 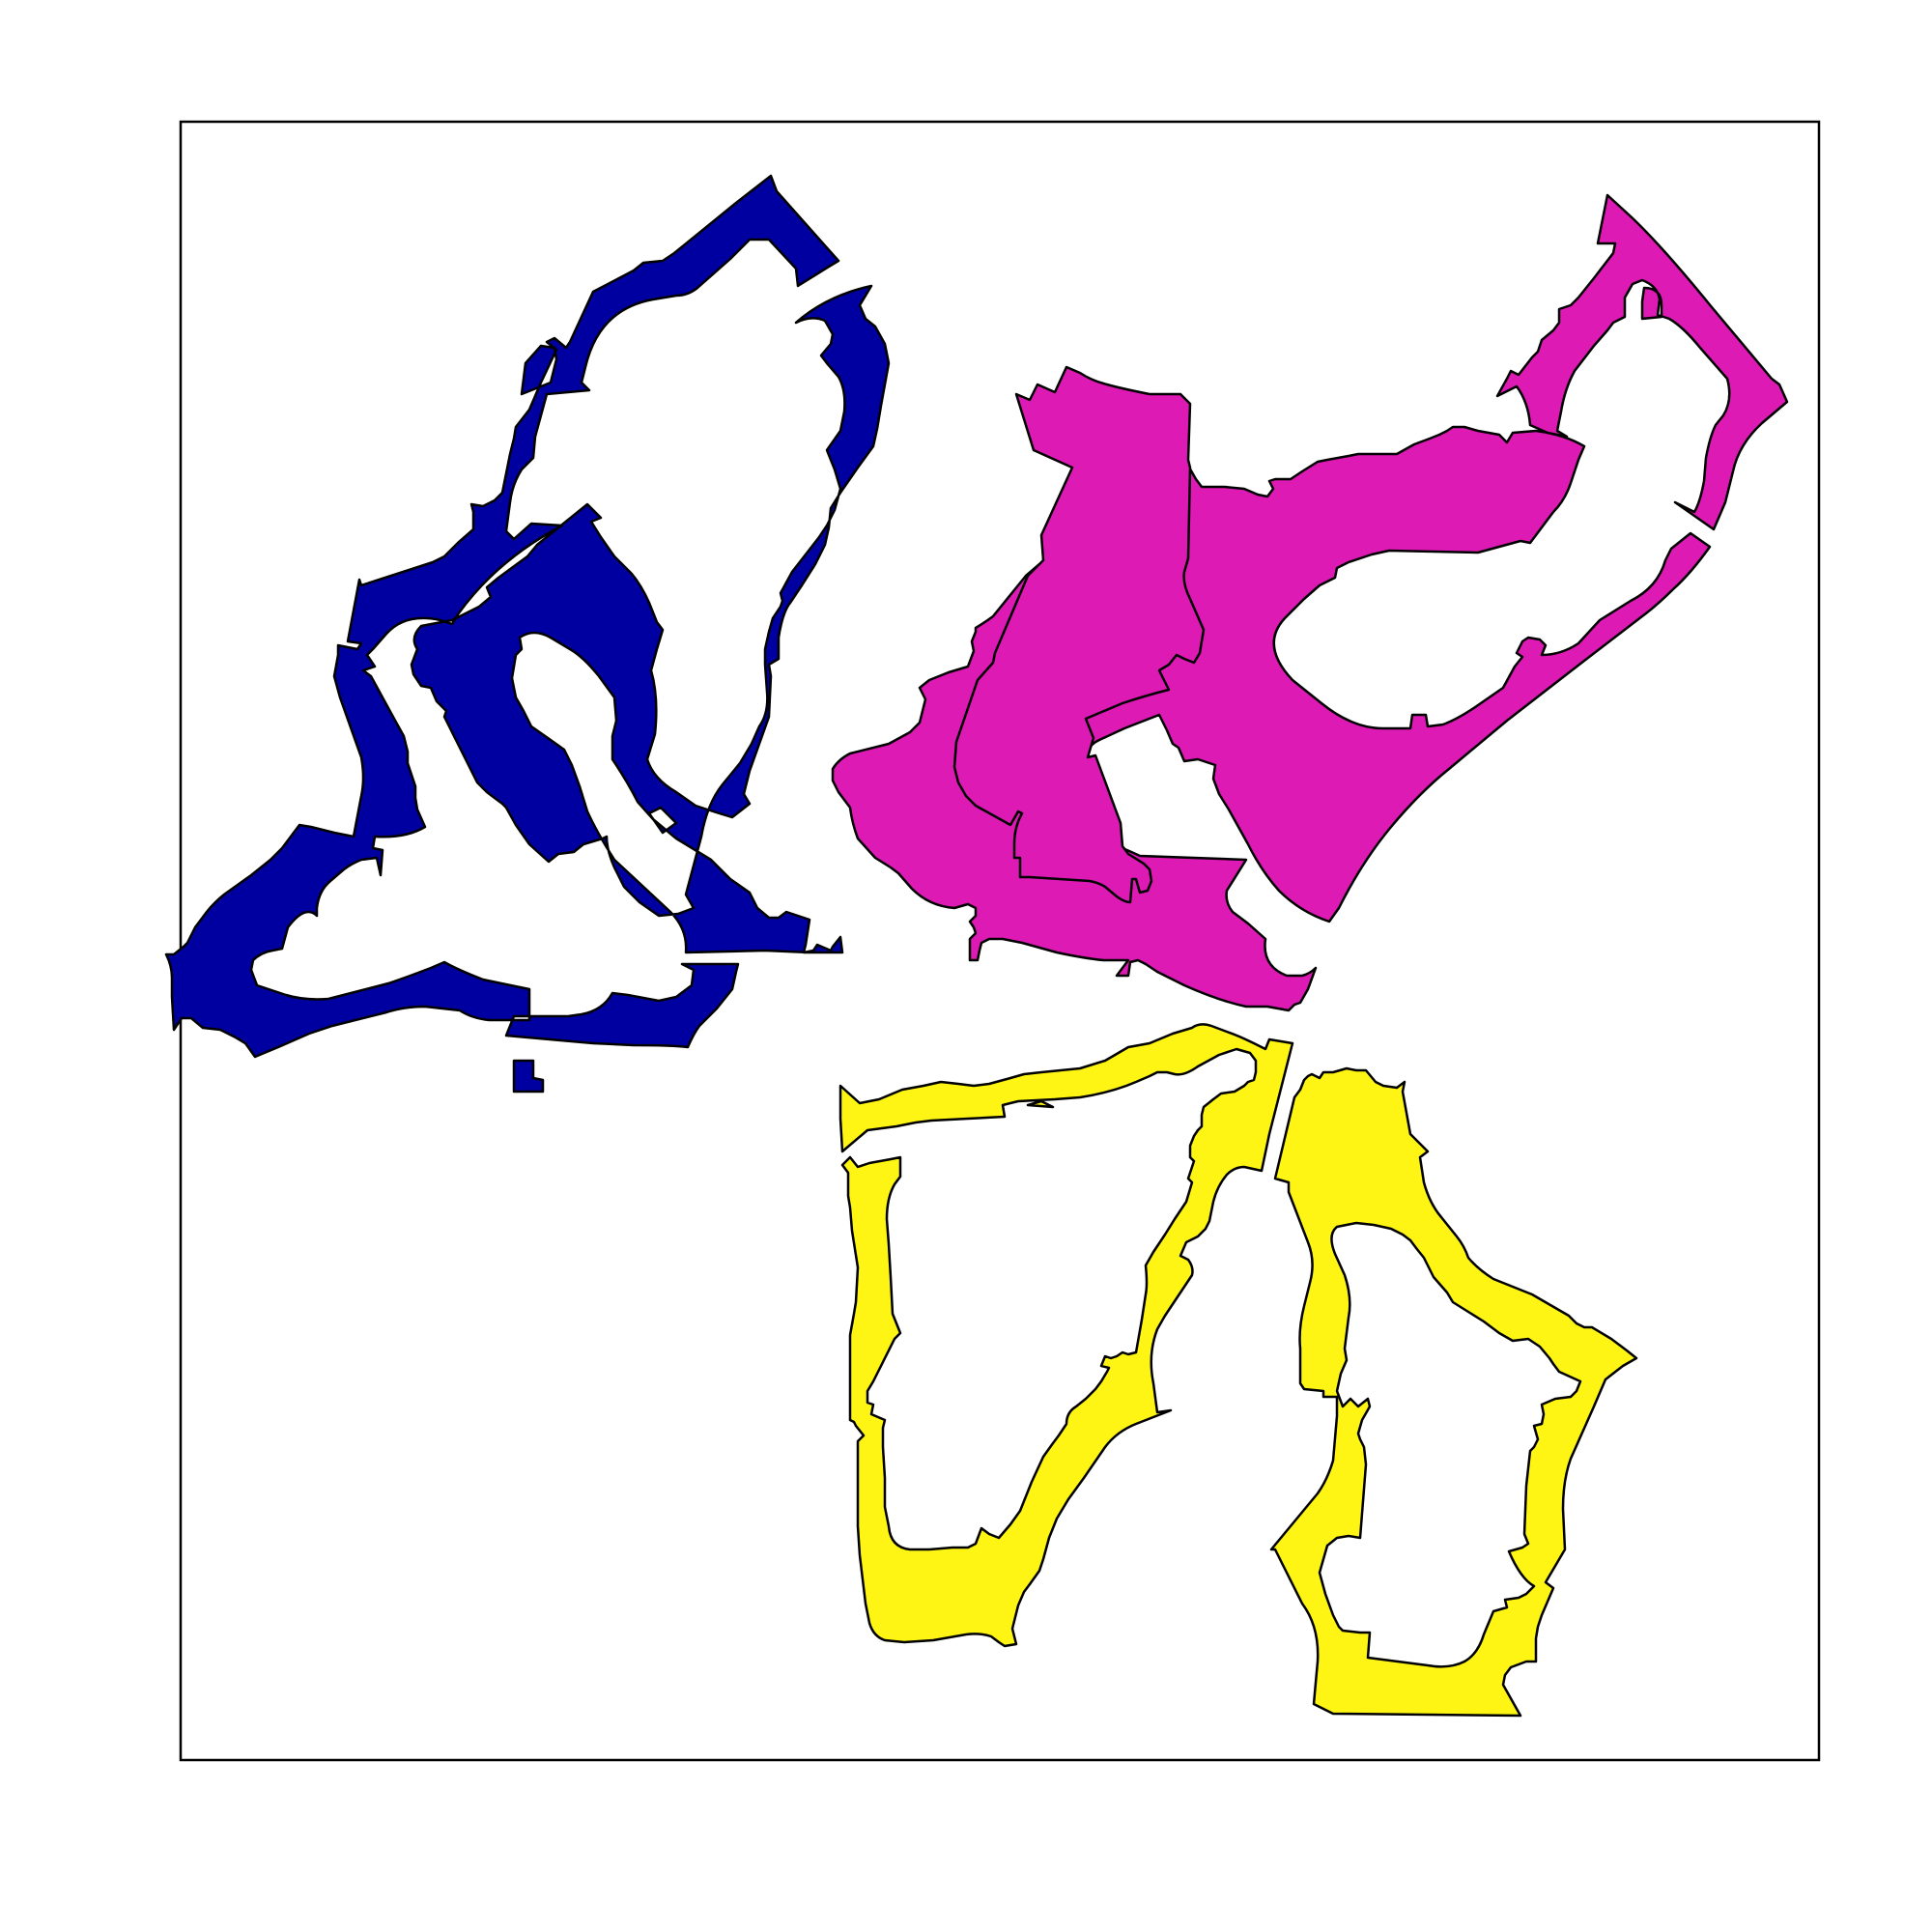 I want to click on yellow-right-ring-shape, so click(x=1453, y=1392).